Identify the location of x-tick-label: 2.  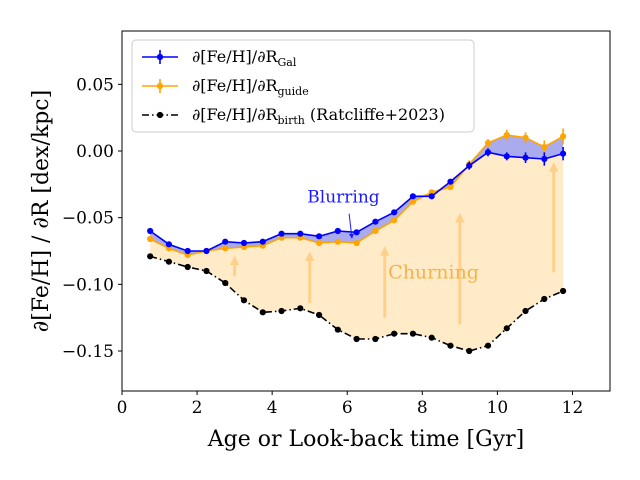
(197, 408).